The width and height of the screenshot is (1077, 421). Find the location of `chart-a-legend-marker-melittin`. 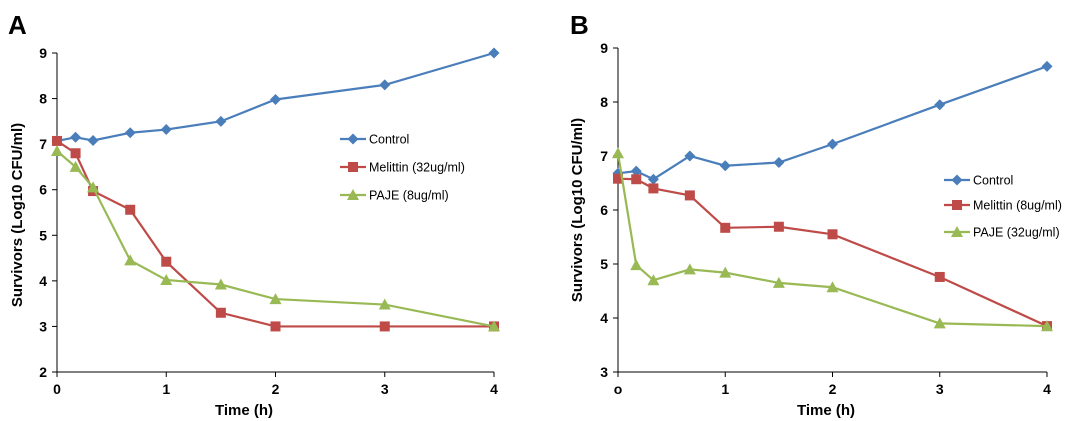

chart-a-legend-marker-melittin is located at coordinates (353, 167).